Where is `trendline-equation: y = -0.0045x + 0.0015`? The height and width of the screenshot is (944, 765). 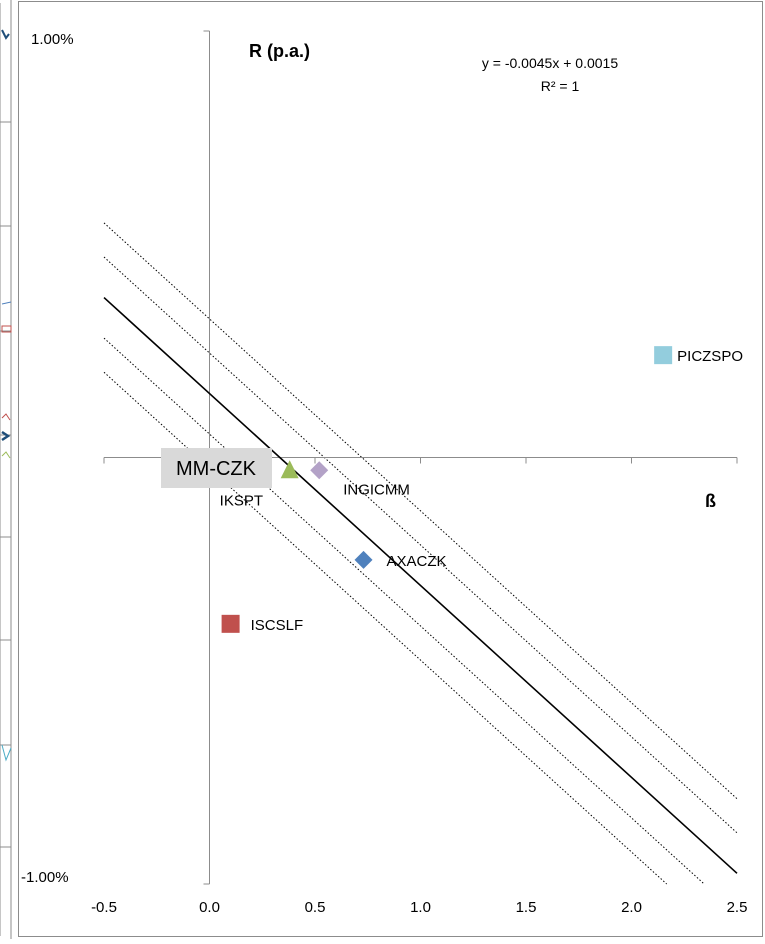
trendline-equation: y = -0.0045x + 0.0015 is located at coordinates (550, 63).